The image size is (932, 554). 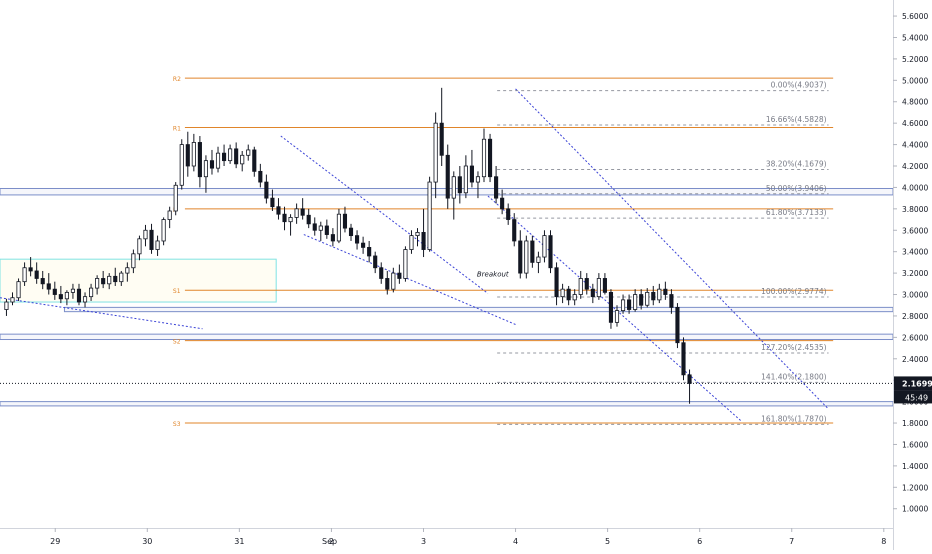 What do you see at coordinates (913, 397) in the screenshot?
I see `countdown-badge` at bounding box center [913, 397].